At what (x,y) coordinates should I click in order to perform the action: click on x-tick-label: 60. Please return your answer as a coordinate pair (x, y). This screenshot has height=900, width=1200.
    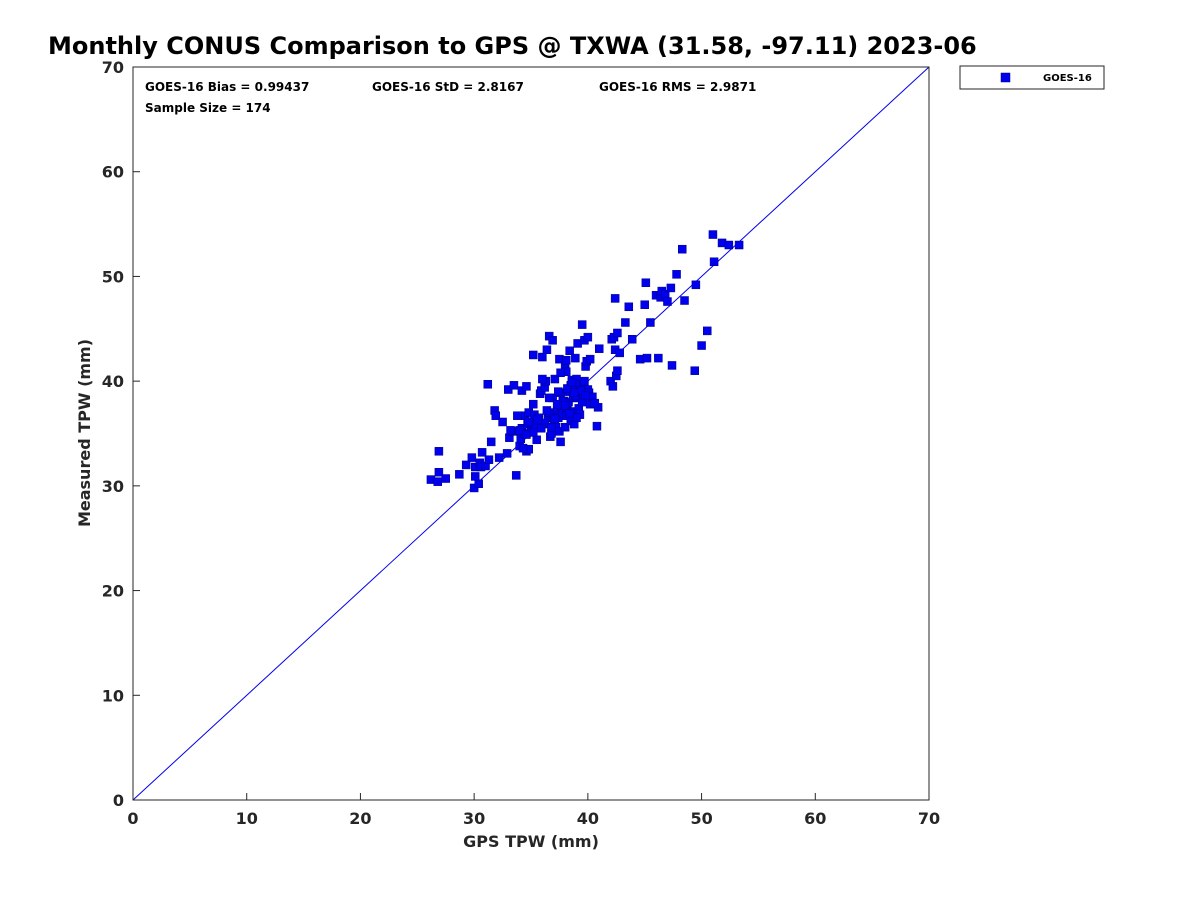
    Looking at the image, I should click on (815, 818).